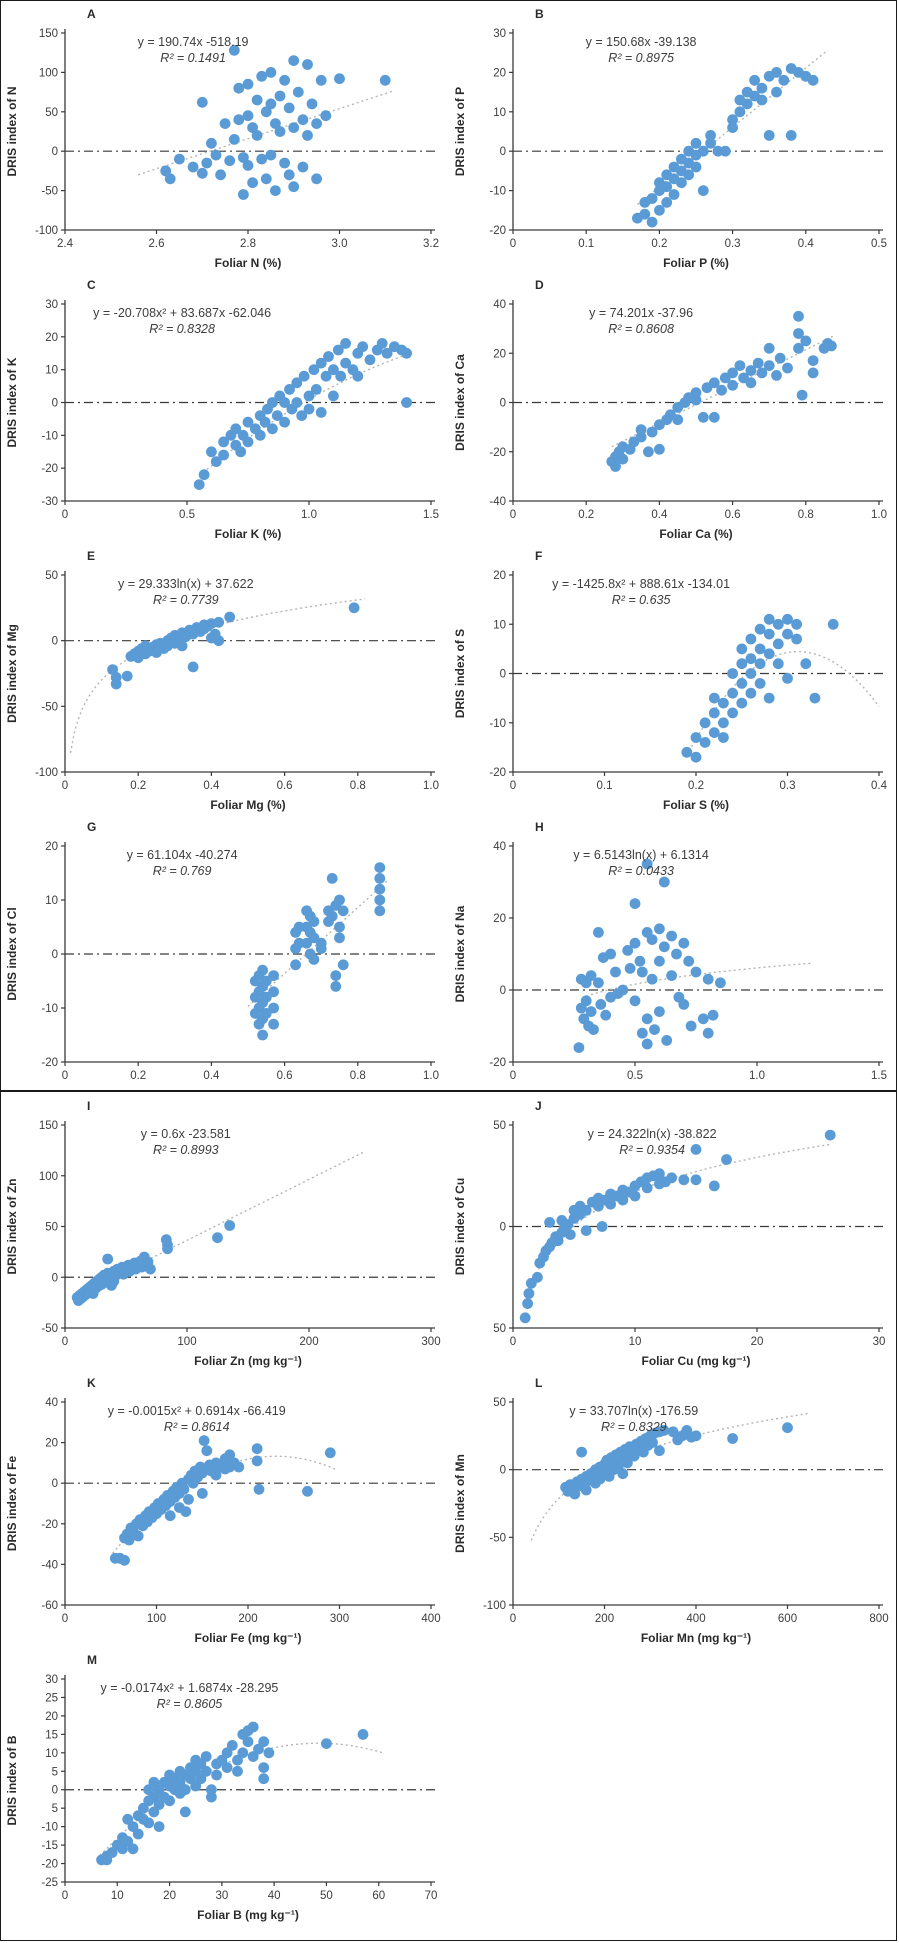 Image resolution: width=899 pixels, height=1943 pixels. I want to click on equation-text: y = 190.74x -518.19, so click(193, 42).